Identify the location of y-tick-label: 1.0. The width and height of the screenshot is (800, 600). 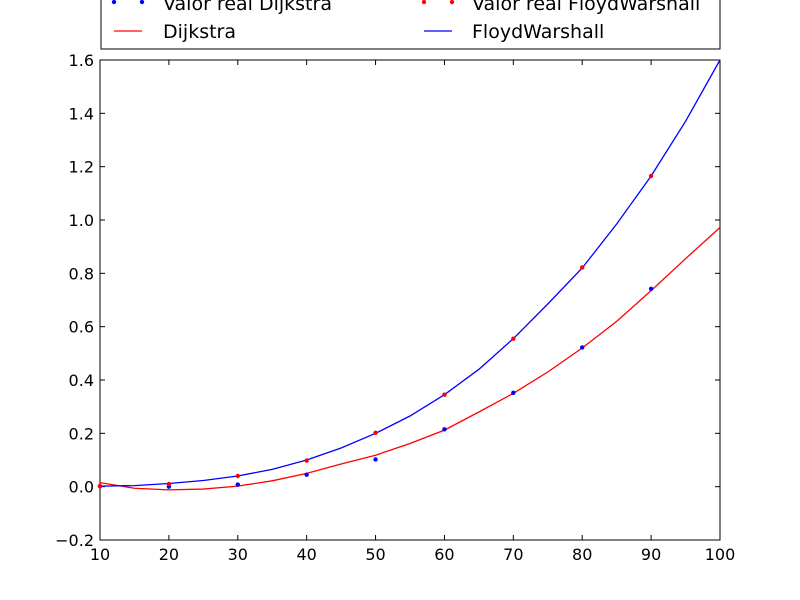
(81, 220).